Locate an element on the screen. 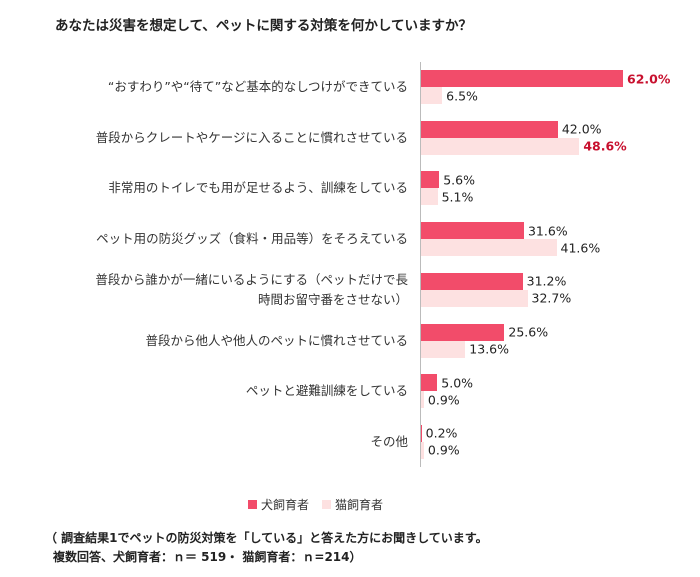  value-label: 5.0% is located at coordinates (457, 383).